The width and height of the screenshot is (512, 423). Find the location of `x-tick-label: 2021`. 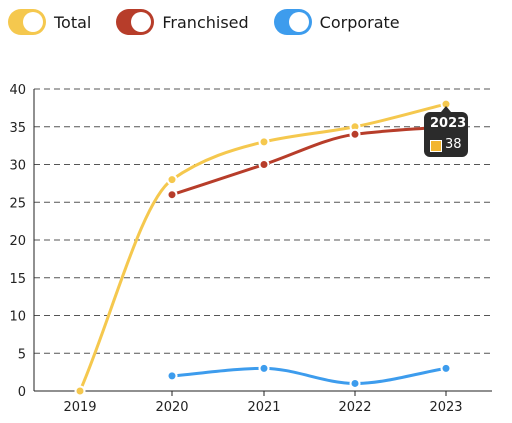

x-tick-label: 2021 is located at coordinates (263, 407).